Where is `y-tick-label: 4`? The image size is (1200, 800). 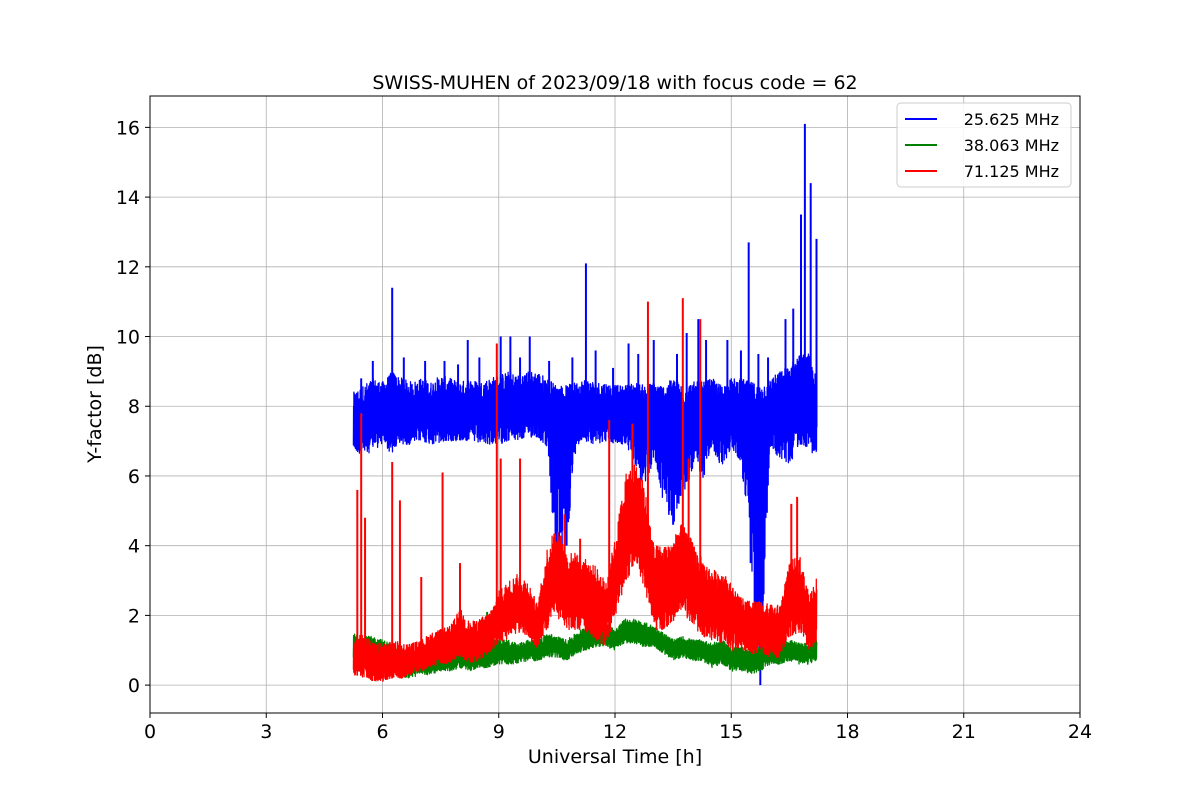
y-tick-label: 4 is located at coordinates (134, 547).